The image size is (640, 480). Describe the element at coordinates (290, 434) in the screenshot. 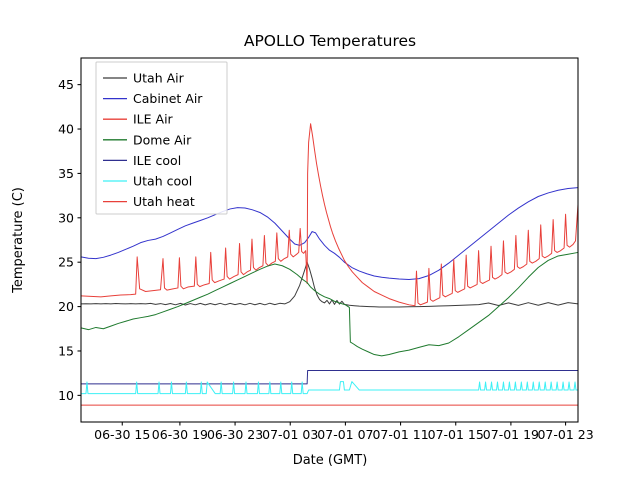

I see `x-tick-label: 07-01 03` at that location.